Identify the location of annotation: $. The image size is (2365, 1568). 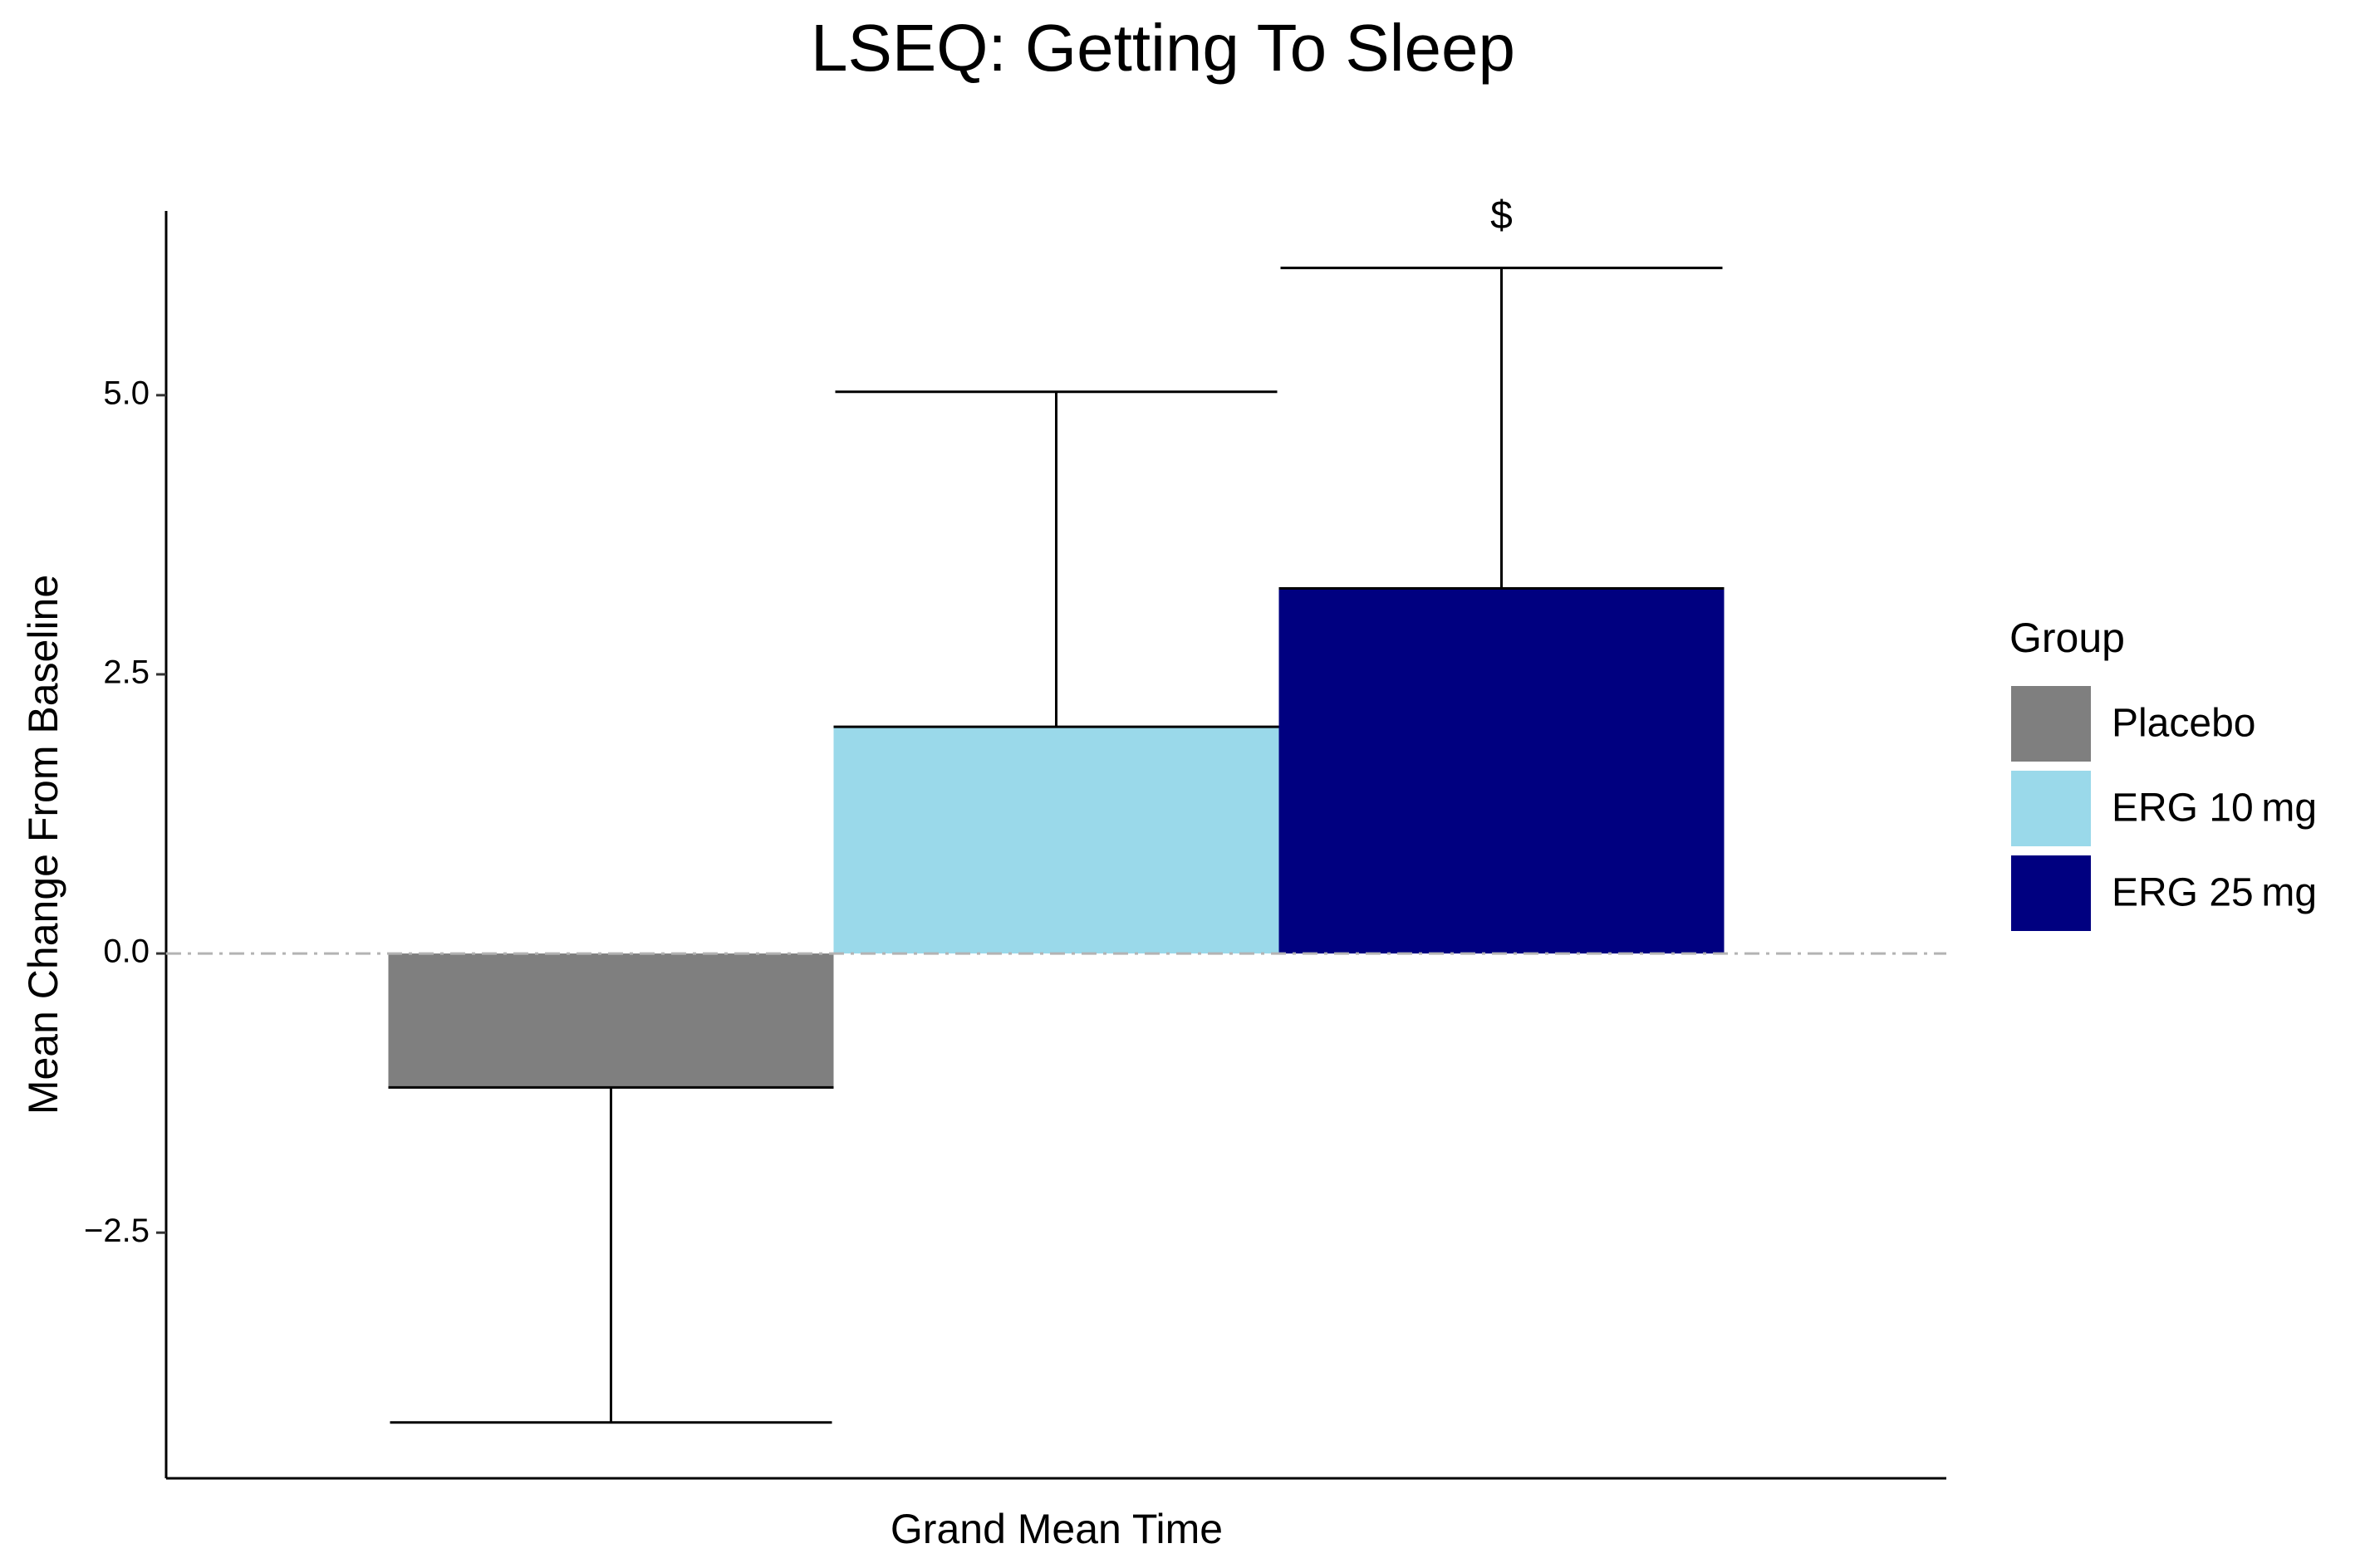
(1501, 216).